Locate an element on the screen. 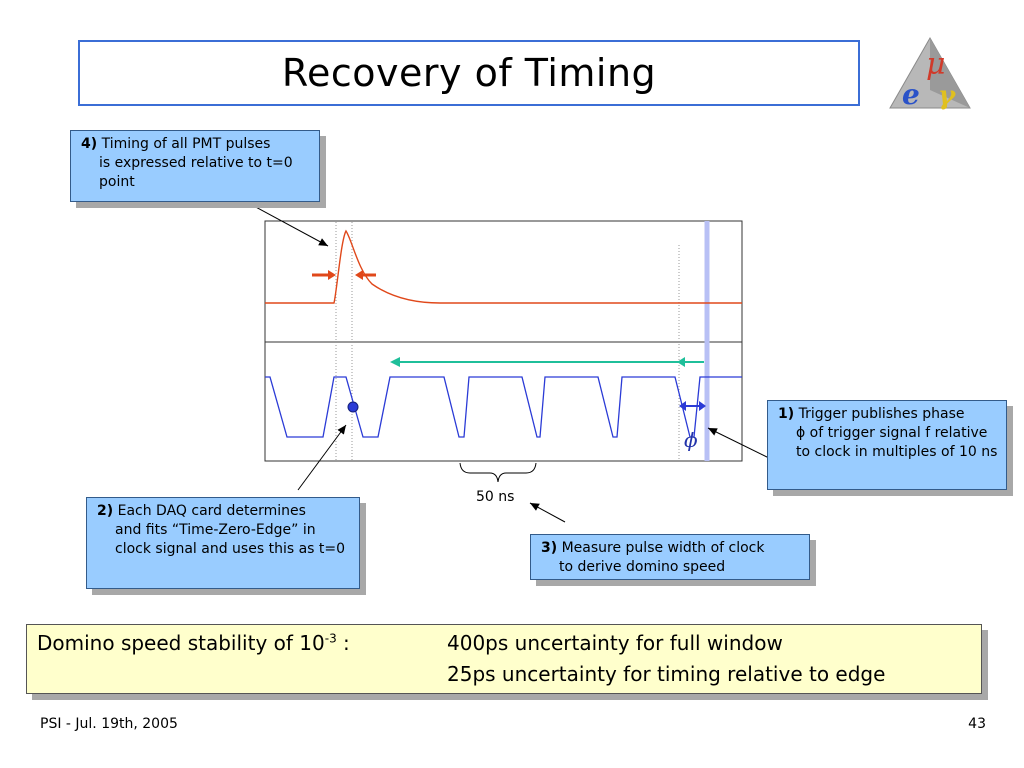 The width and height of the screenshot is (1024, 768). time-zero-edge-dot is located at coordinates (353, 407).